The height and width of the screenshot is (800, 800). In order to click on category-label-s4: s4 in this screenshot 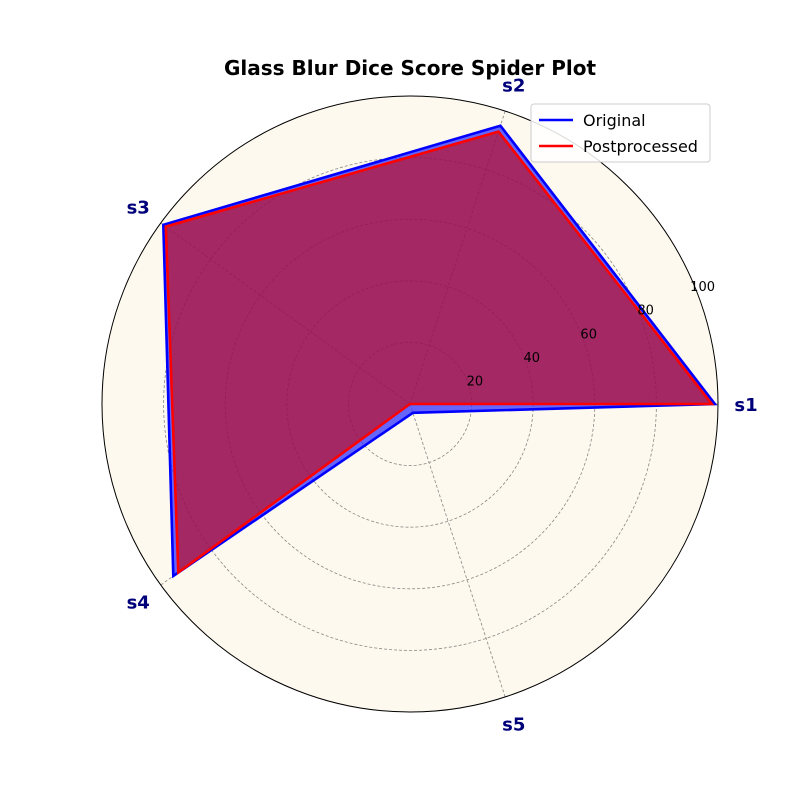, I will do `click(138, 603)`.